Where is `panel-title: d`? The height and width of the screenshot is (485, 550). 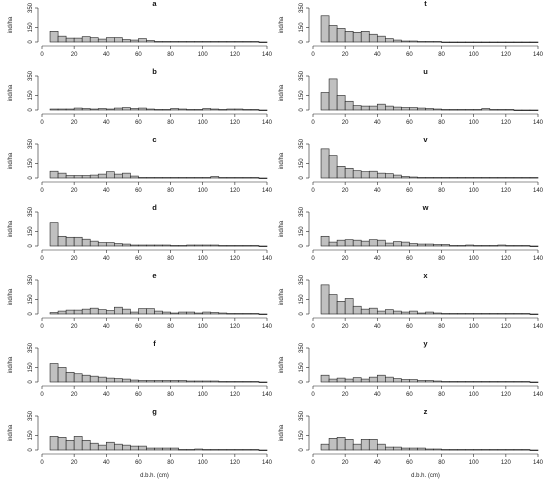
panel-title: d is located at coordinates (154, 207).